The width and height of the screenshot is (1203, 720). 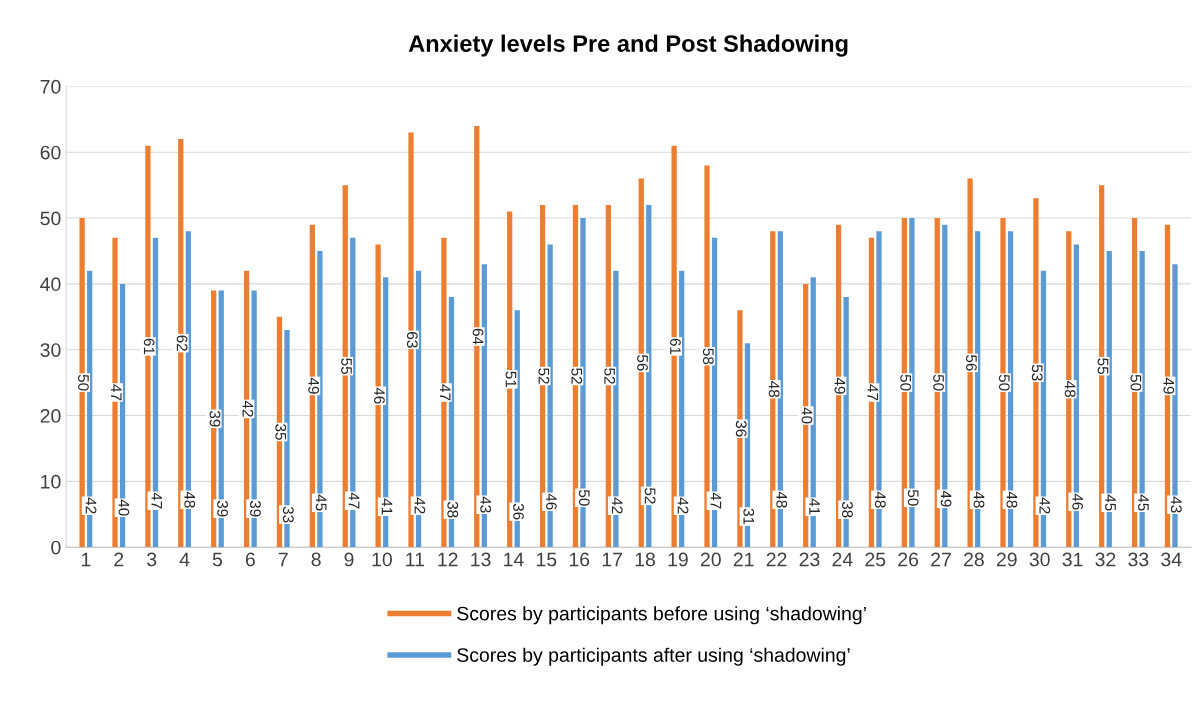 I want to click on chart-title: Anxiety levels Pre and Post Shadowing, so click(x=628, y=45).